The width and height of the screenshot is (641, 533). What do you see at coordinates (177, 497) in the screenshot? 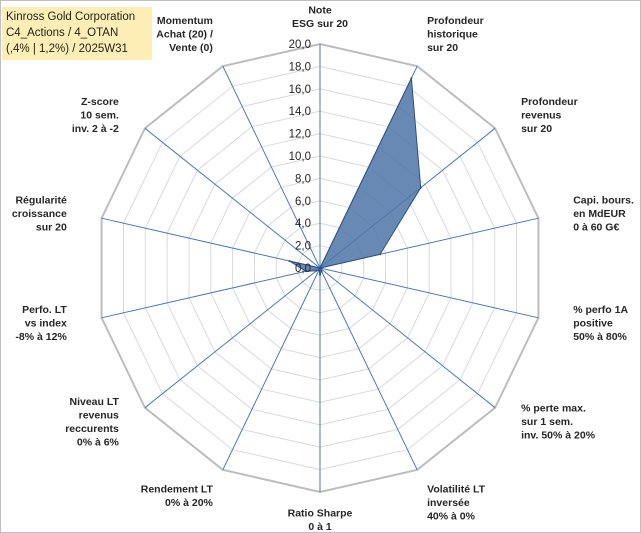
I see `axis-label: Rendement LT 0% à 20%` at bounding box center [177, 497].